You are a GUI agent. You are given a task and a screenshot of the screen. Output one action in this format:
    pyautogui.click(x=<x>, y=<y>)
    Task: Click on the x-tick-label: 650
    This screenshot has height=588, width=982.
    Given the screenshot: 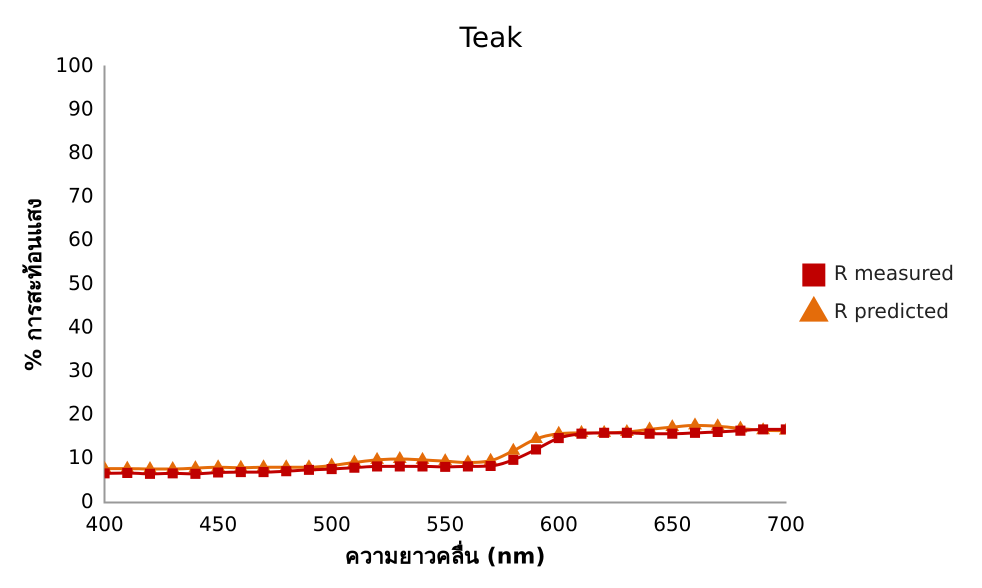 What is the action you would take?
    pyautogui.click(x=672, y=524)
    